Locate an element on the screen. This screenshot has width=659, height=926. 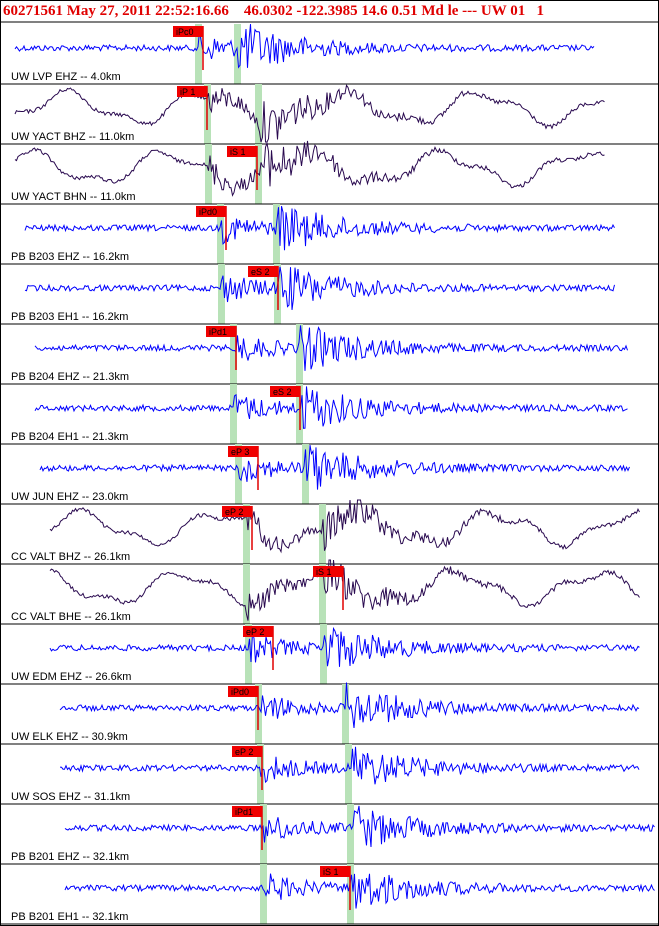
trace-row: iPd0 PB B203 EHZ -- 16.2km is located at coordinates (329, 234).